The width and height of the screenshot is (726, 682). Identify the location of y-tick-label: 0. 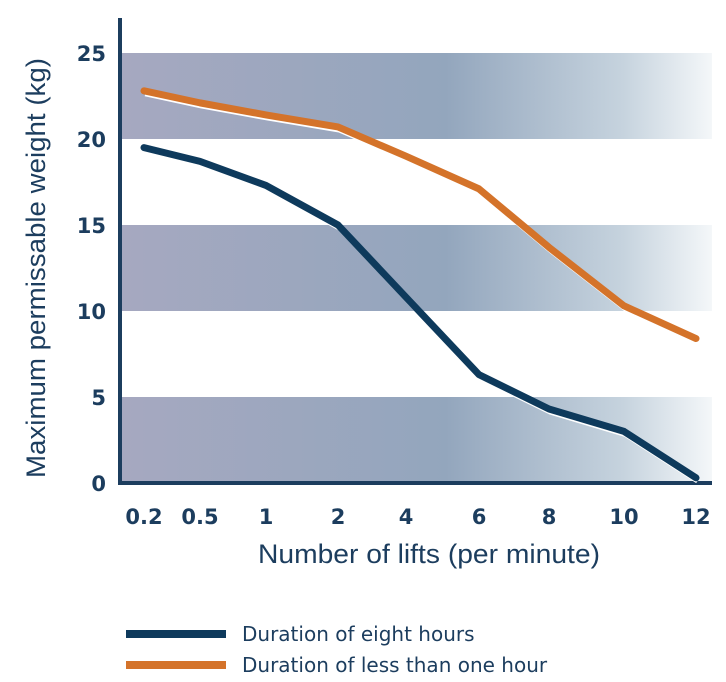
(98, 484).